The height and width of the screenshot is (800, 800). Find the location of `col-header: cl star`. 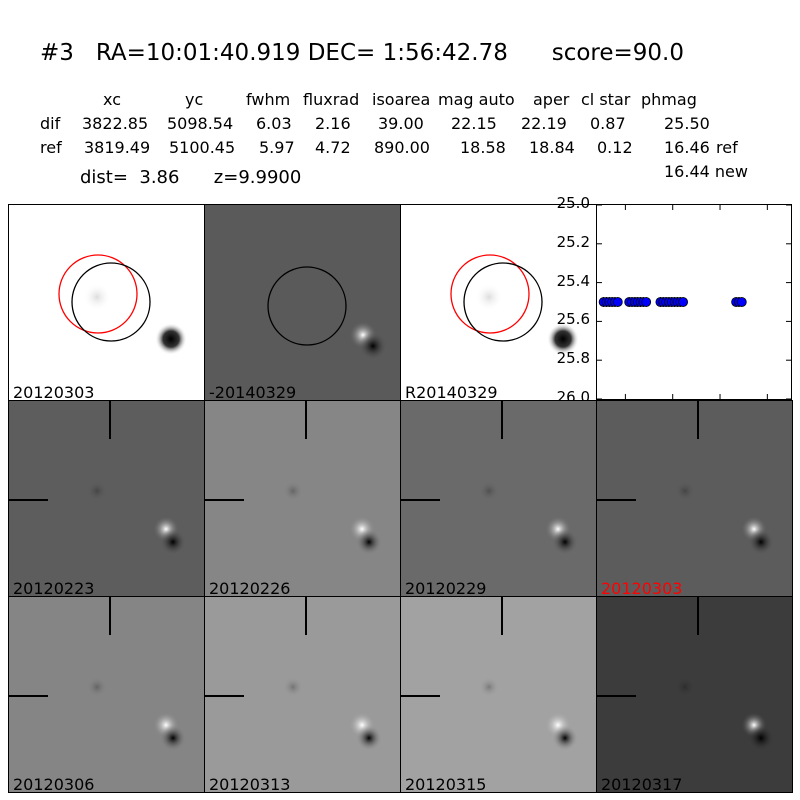

col-header: cl star is located at coordinates (606, 99).